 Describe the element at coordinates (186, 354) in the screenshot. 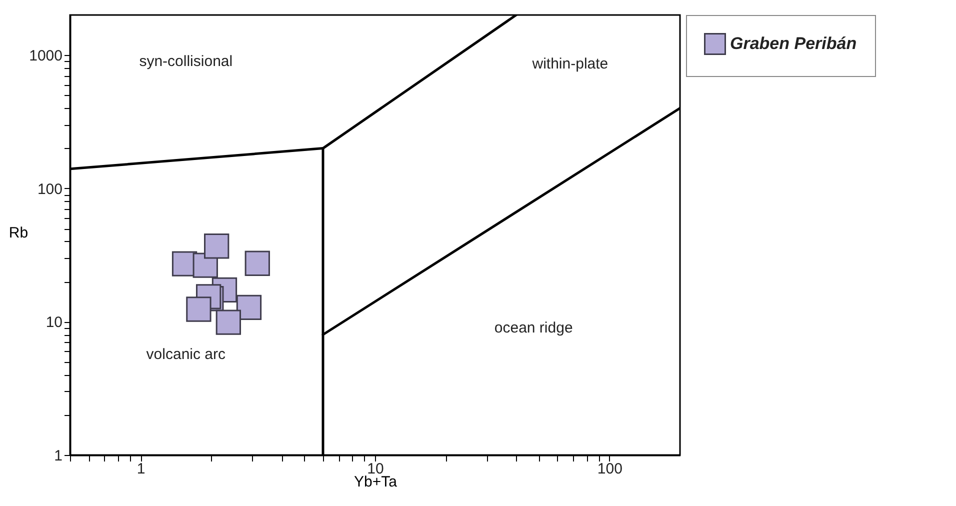

I see `annotation: volcanic arc` at that location.